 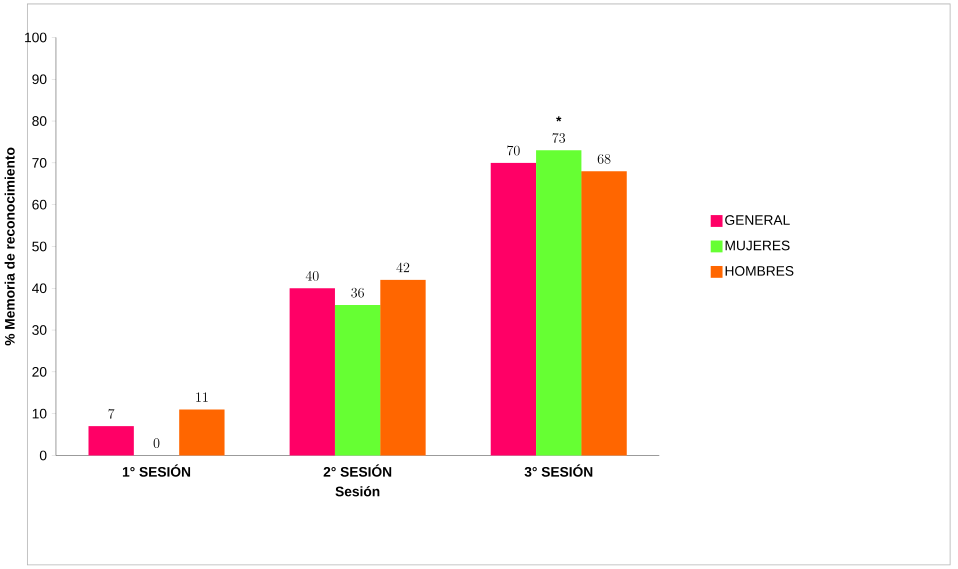 I want to click on x-axis-title: Sesión, so click(x=357, y=491).